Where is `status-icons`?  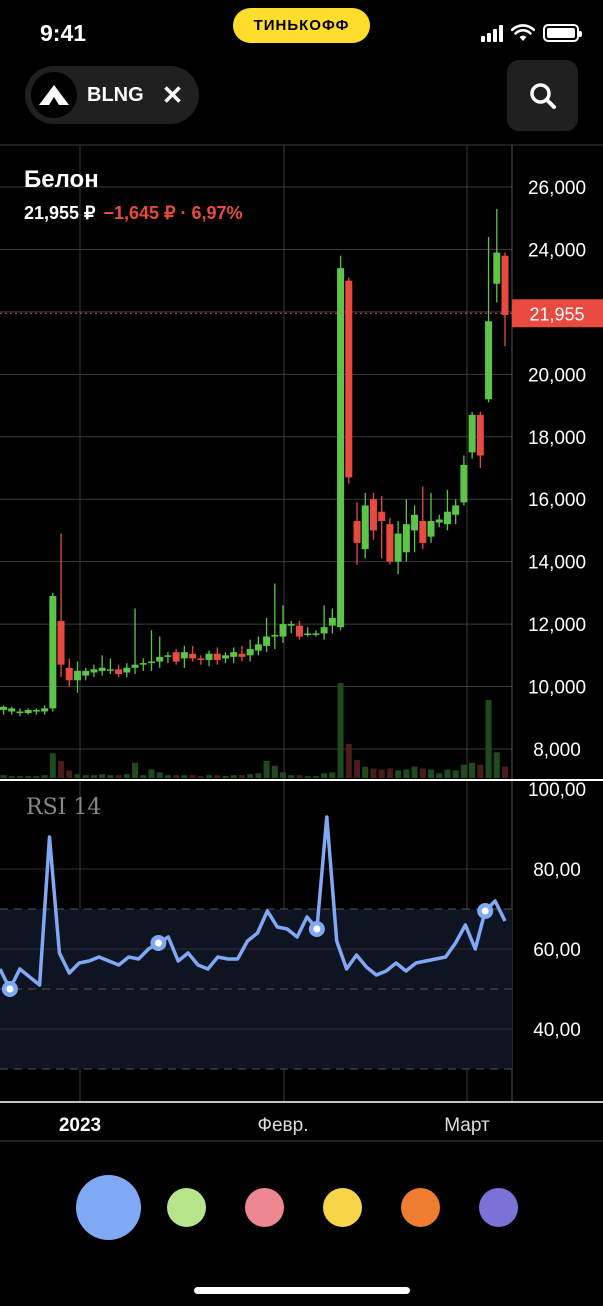
status-icons is located at coordinates (531, 33).